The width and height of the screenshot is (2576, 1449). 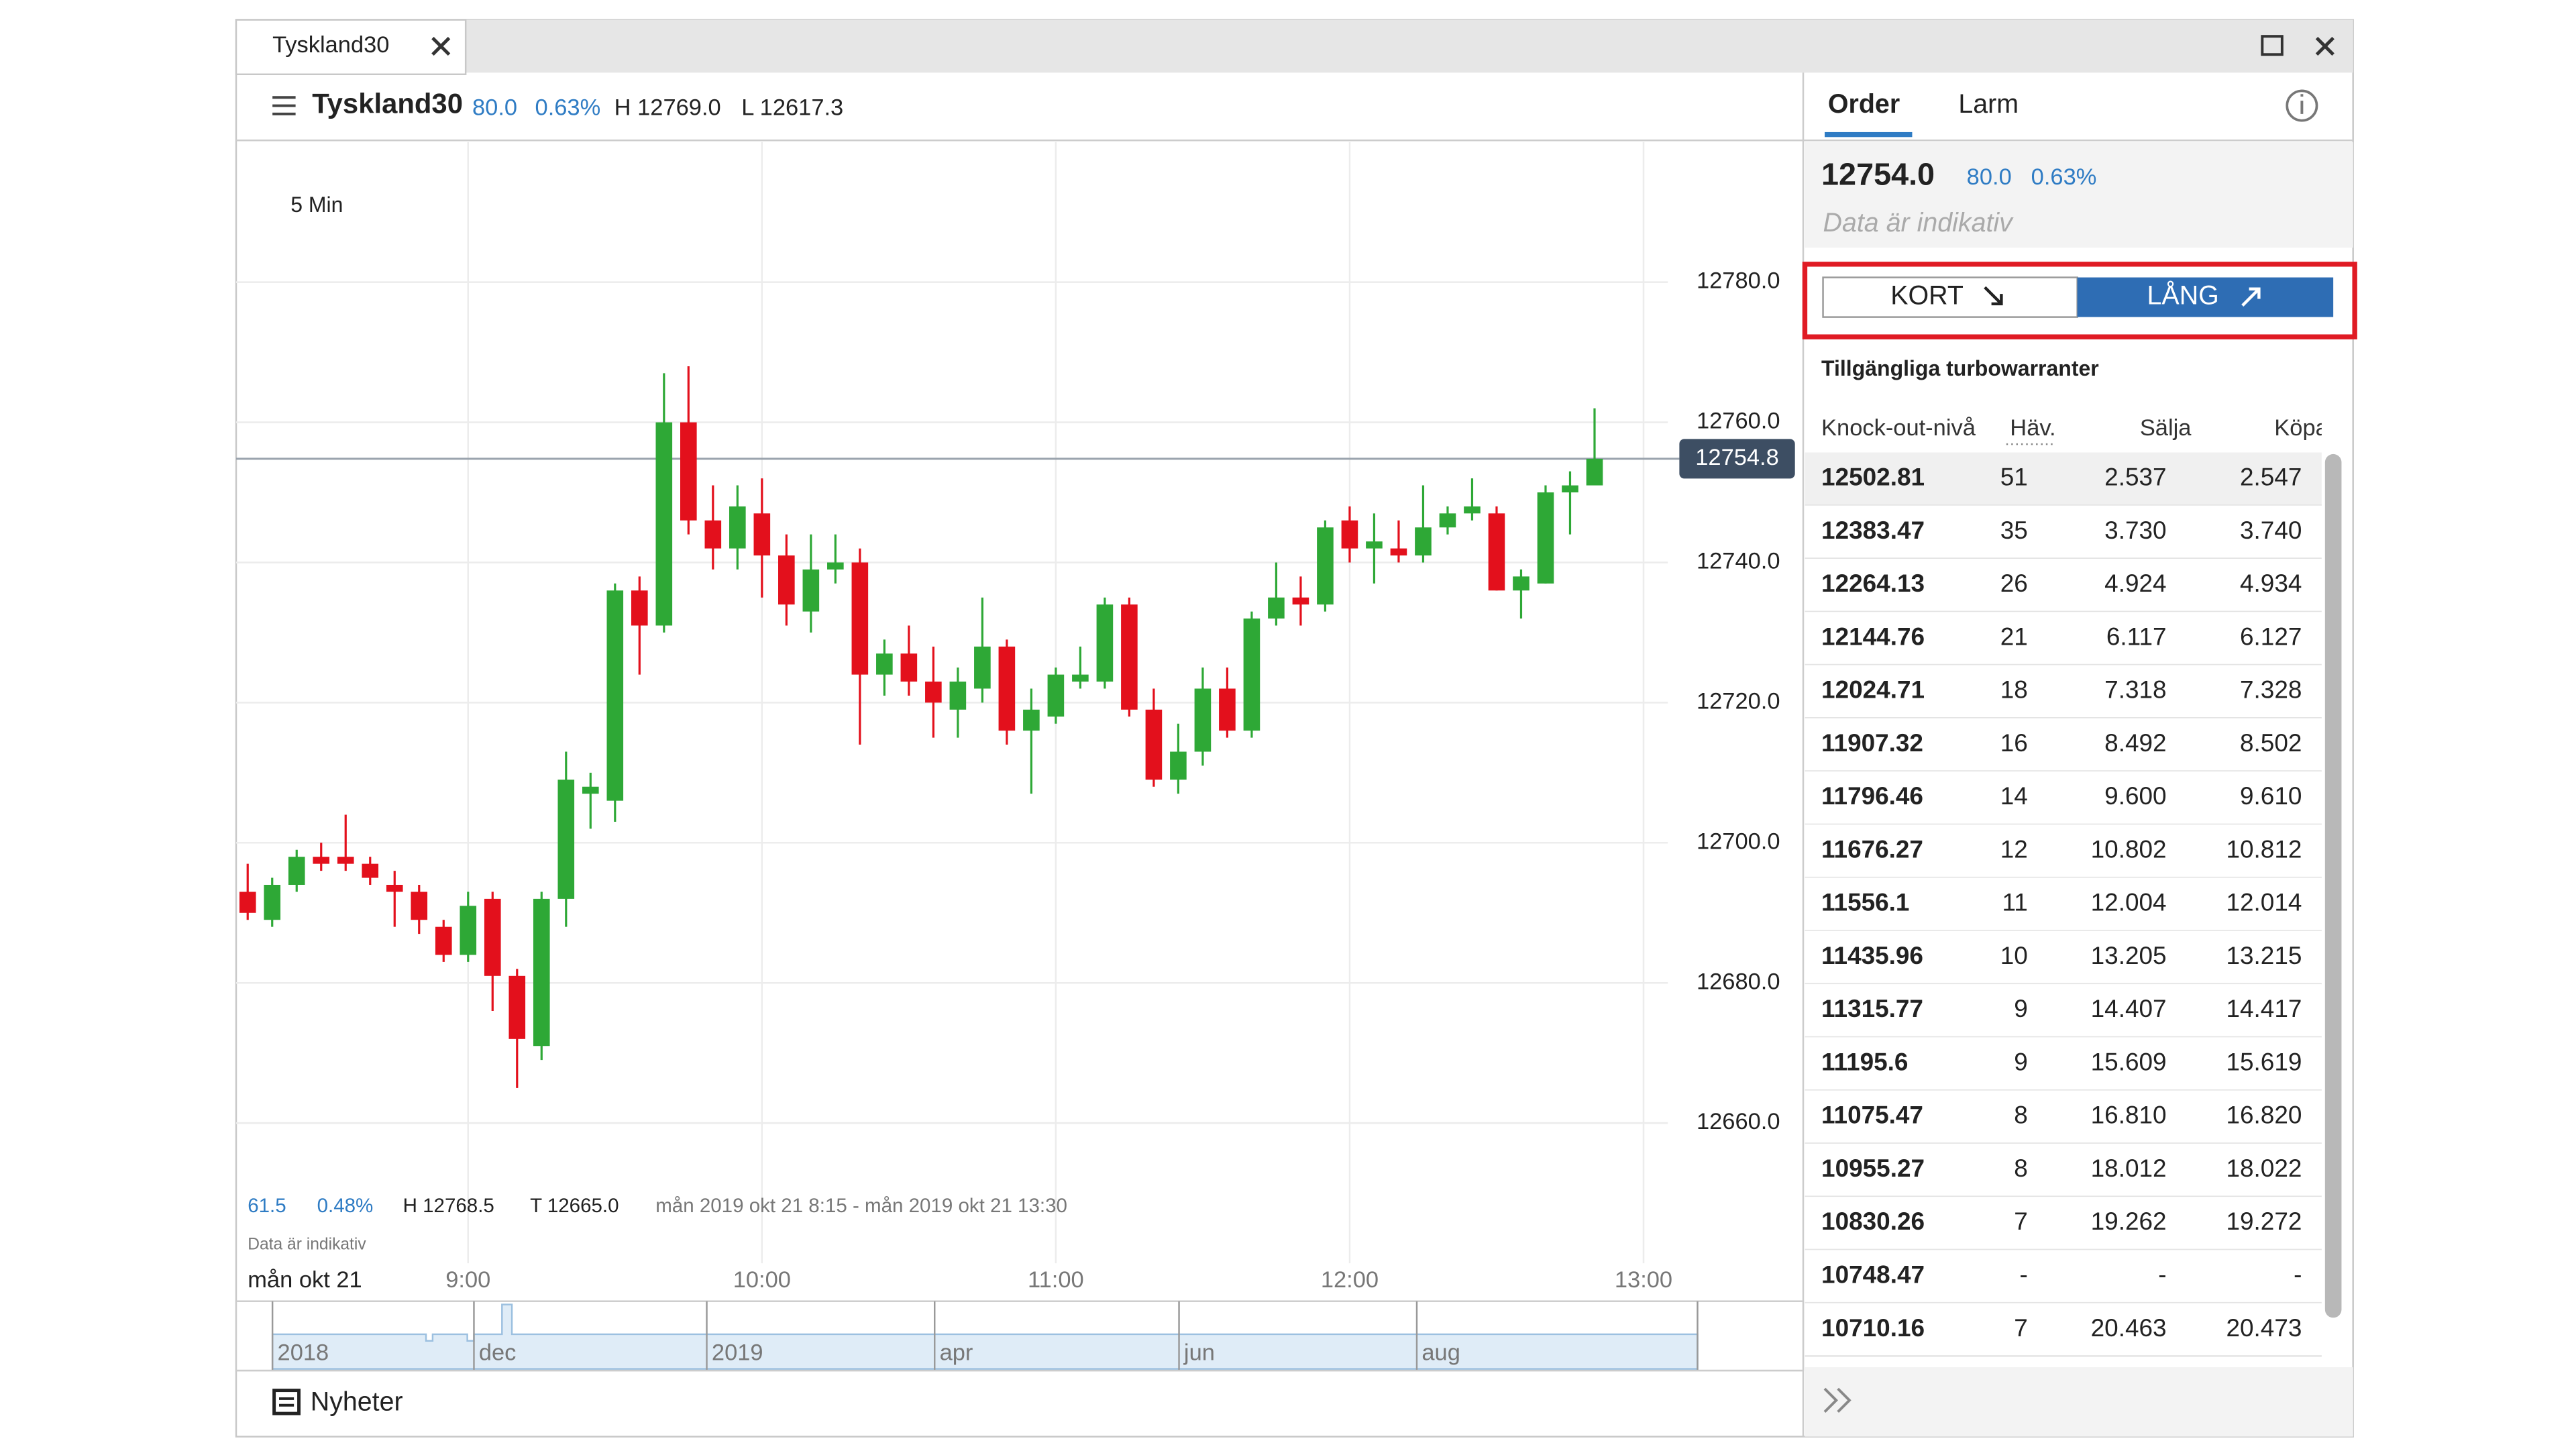 I want to click on cell: 3.740, so click(x=2271, y=530).